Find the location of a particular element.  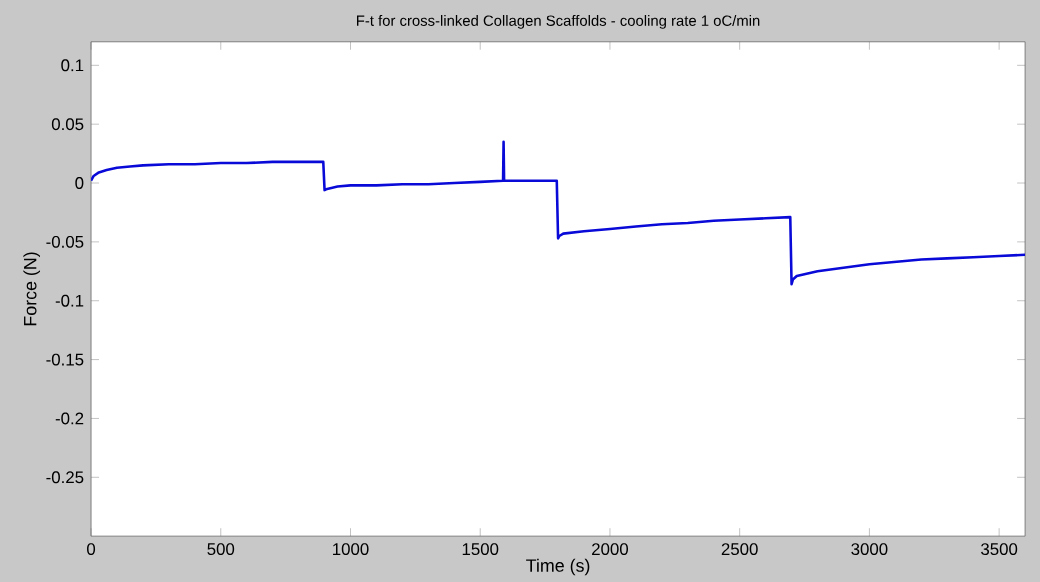

x-tick-label: 1000 is located at coordinates (351, 549).